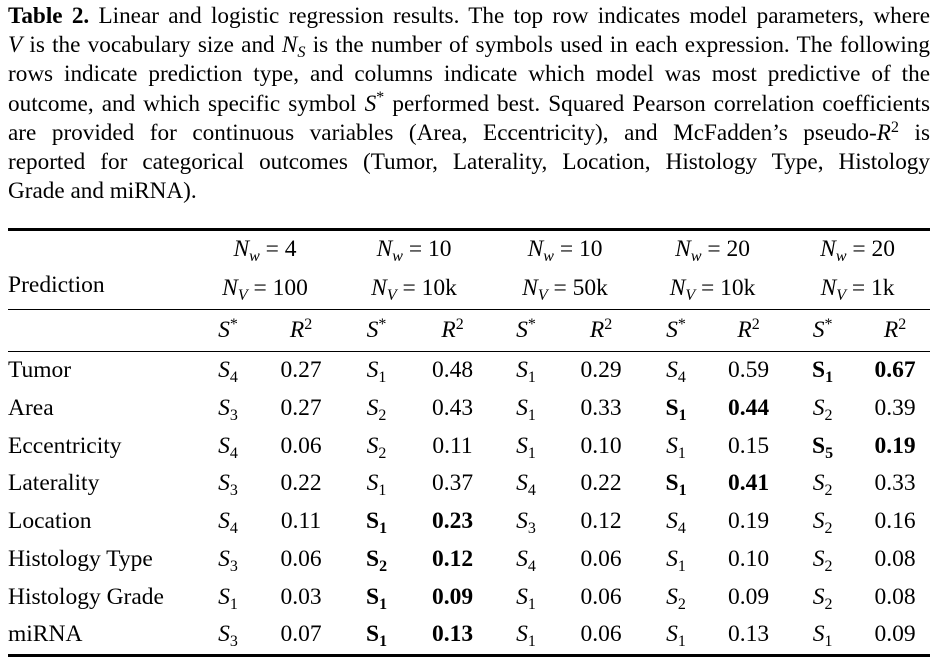 The width and height of the screenshot is (941, 665). I want to click on header-prediction: Prediction, so click(100, 289).